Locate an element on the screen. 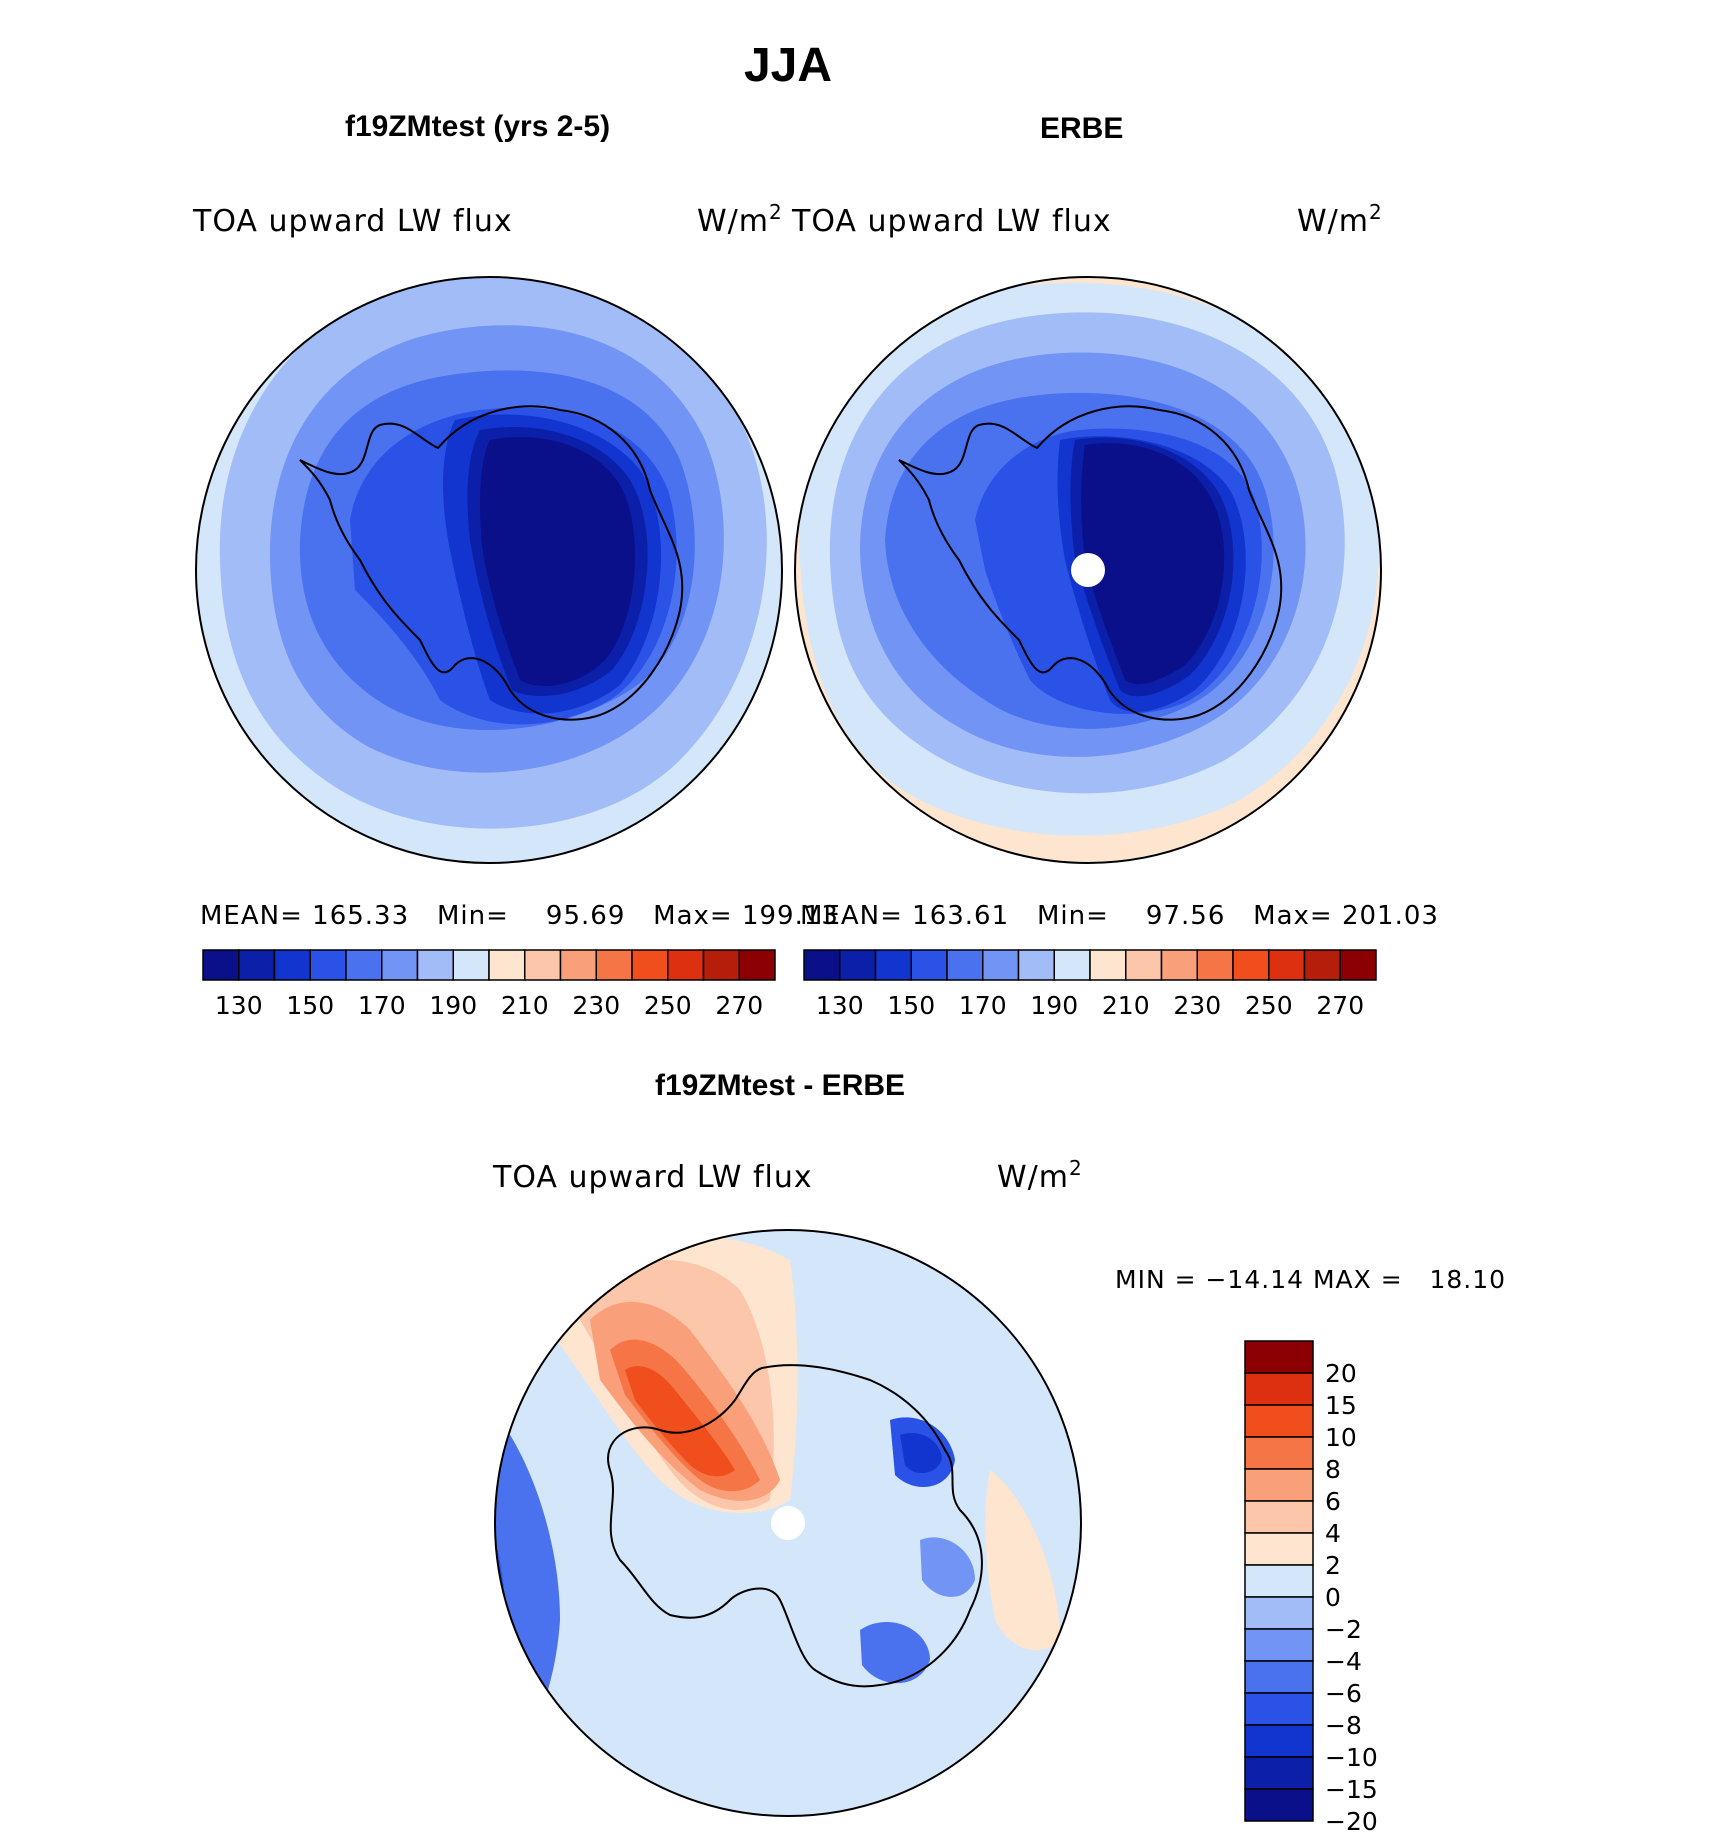  panel3-title: f19ZMtest - ERBE is located at coordinates (780, 1085).